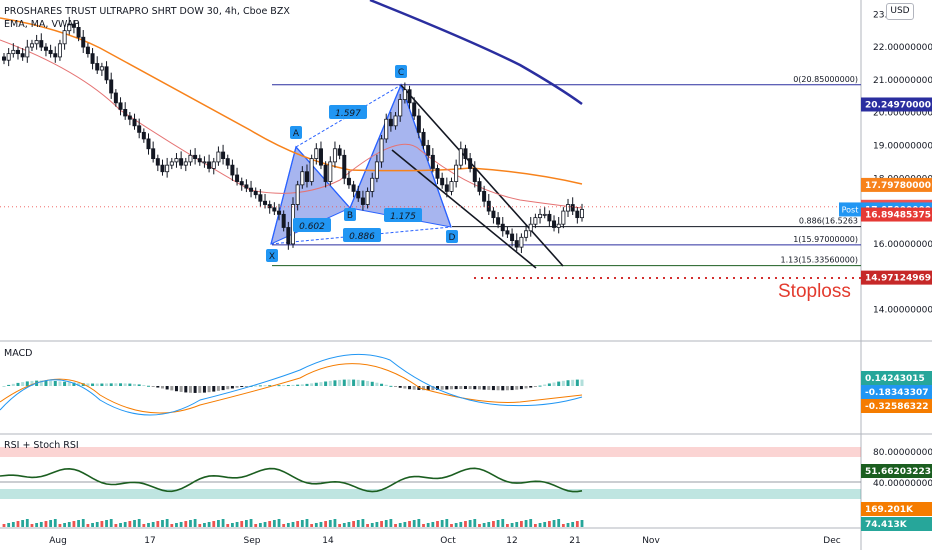  Describe the element at coordinates (18, 353) in the screenshot. I see `macd-title: MACD` at that location.